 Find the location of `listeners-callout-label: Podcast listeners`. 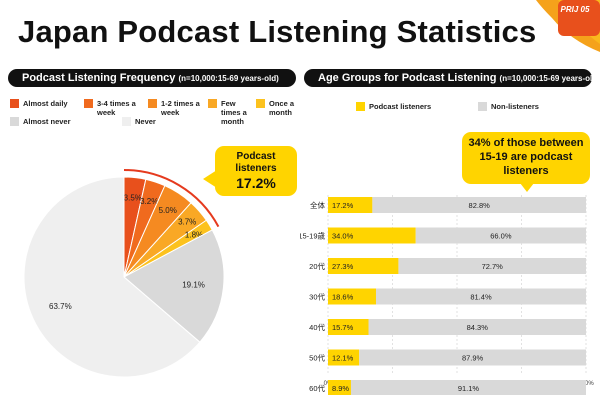

listeners-callout-label: Podcast listeners is located at coordinates (256, 162).